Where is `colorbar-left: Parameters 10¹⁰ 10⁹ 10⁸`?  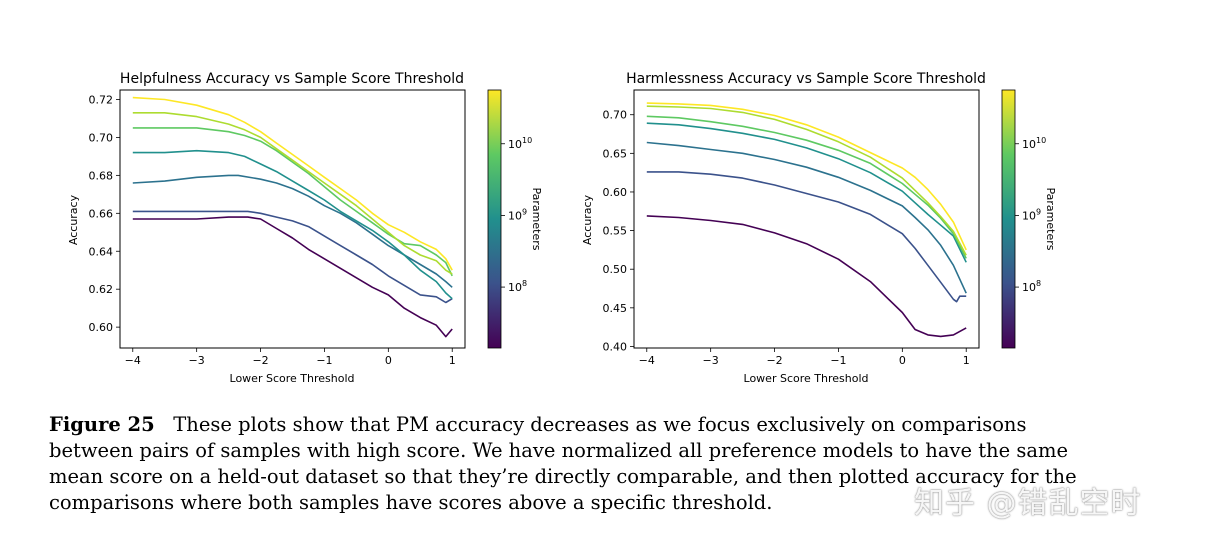 colorbar-left: Parameters 10¹⁰ 10⁹ 10⁸ is located at coordinates (515, 219).